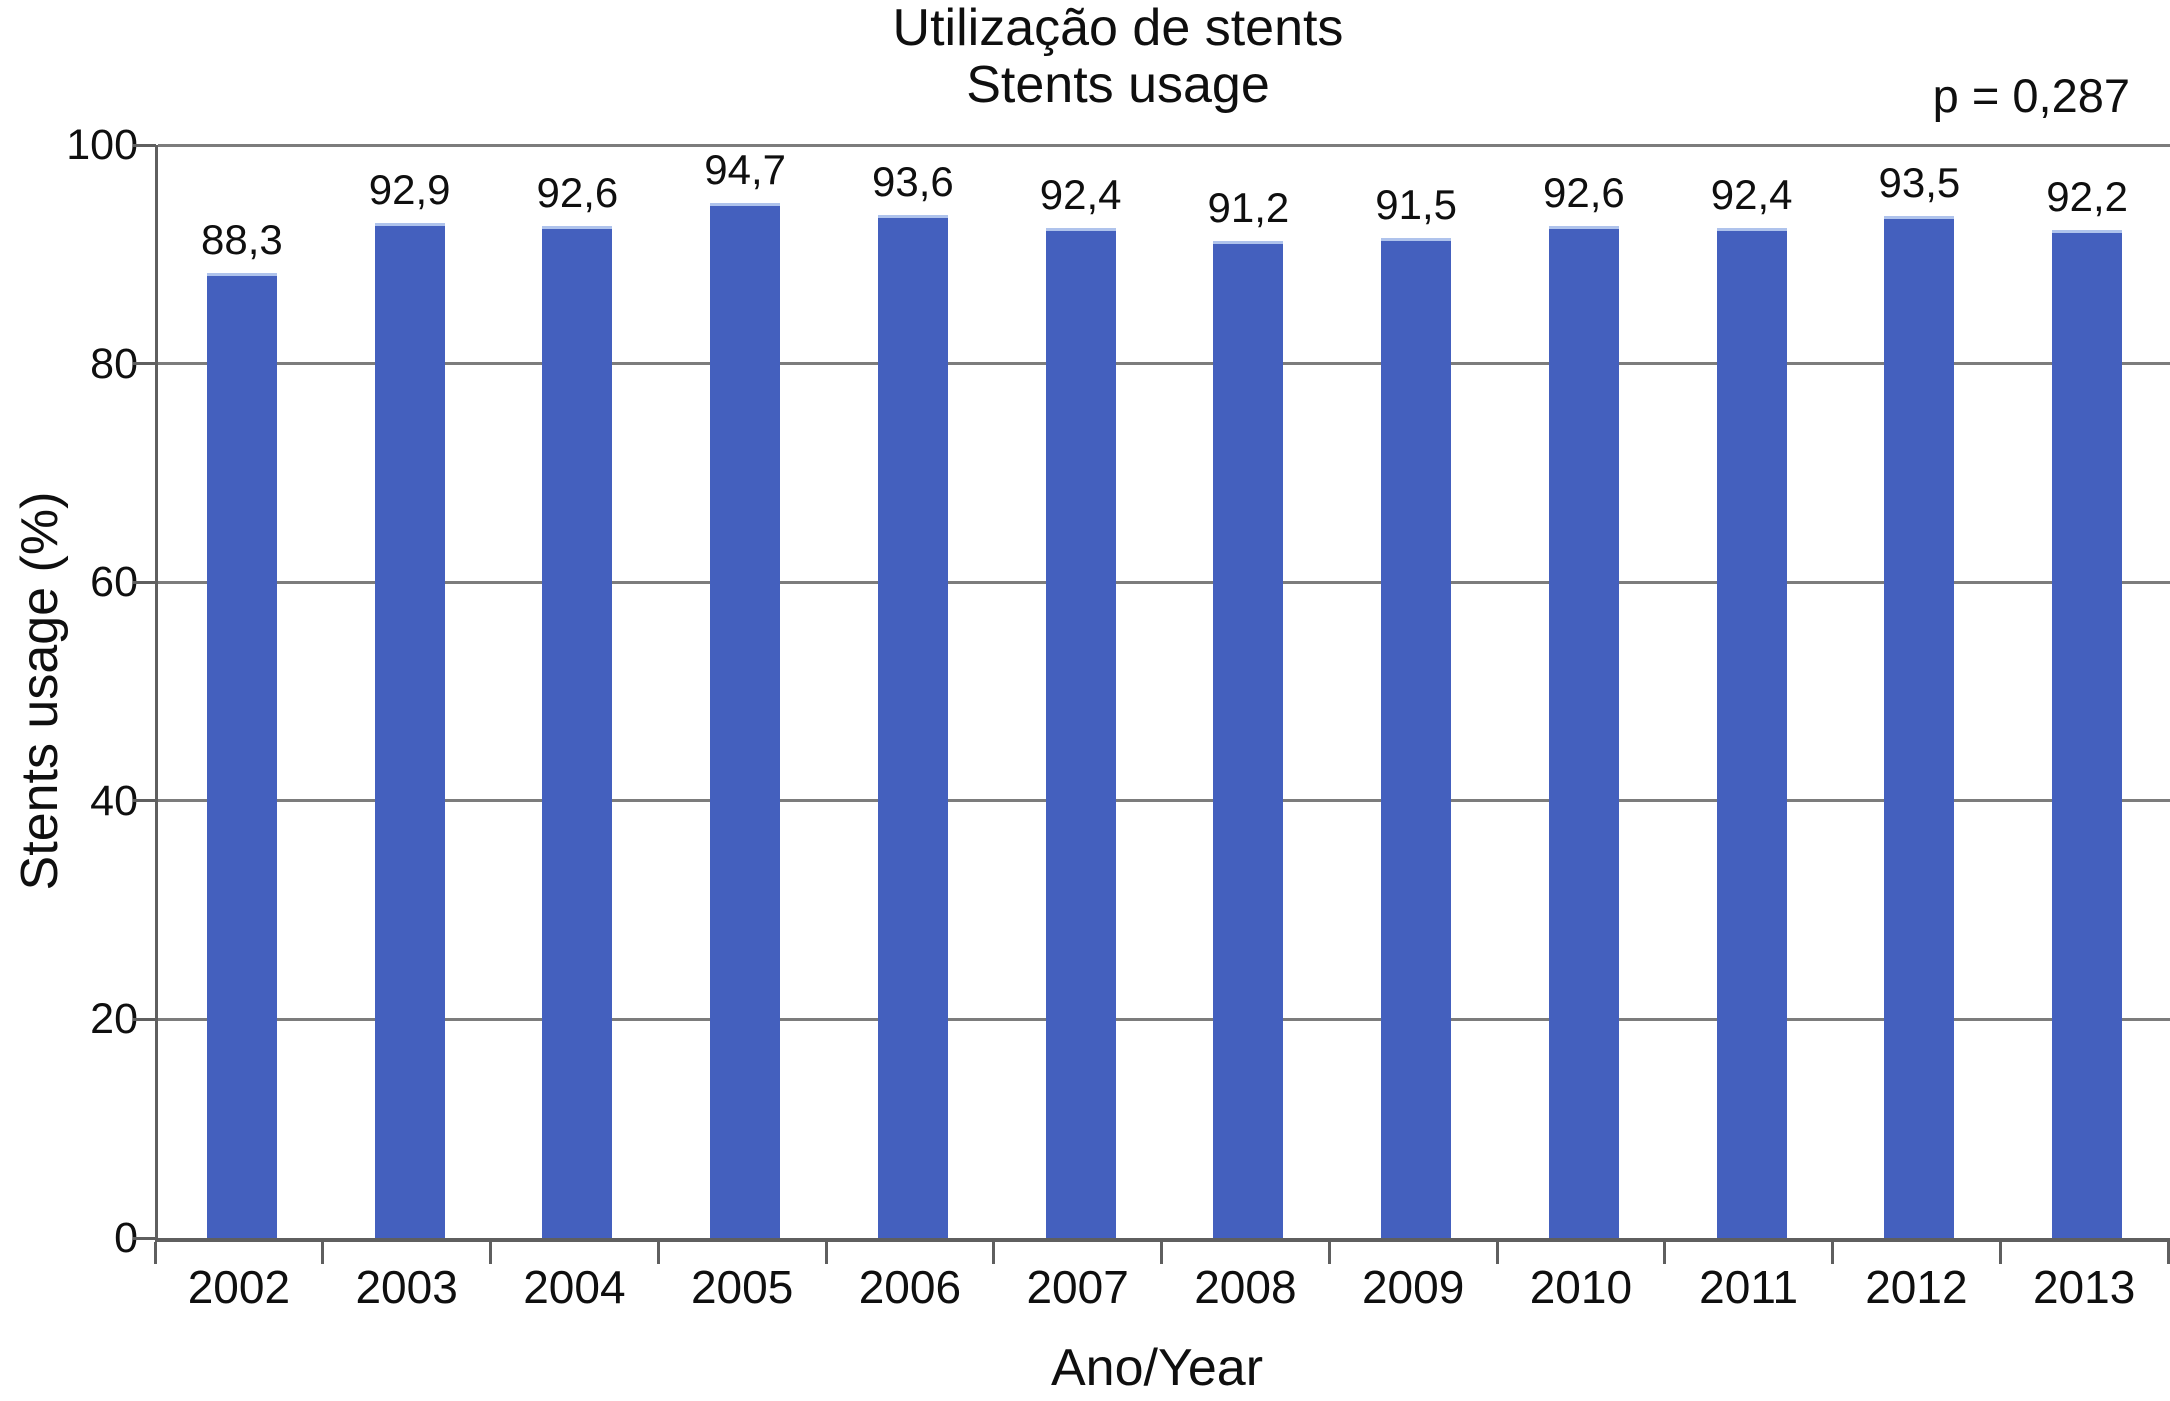 The width and height of the screenshot is (2170, 1401). I want to click on x-axis-title: Ano/Year, so click(1157, 1368).